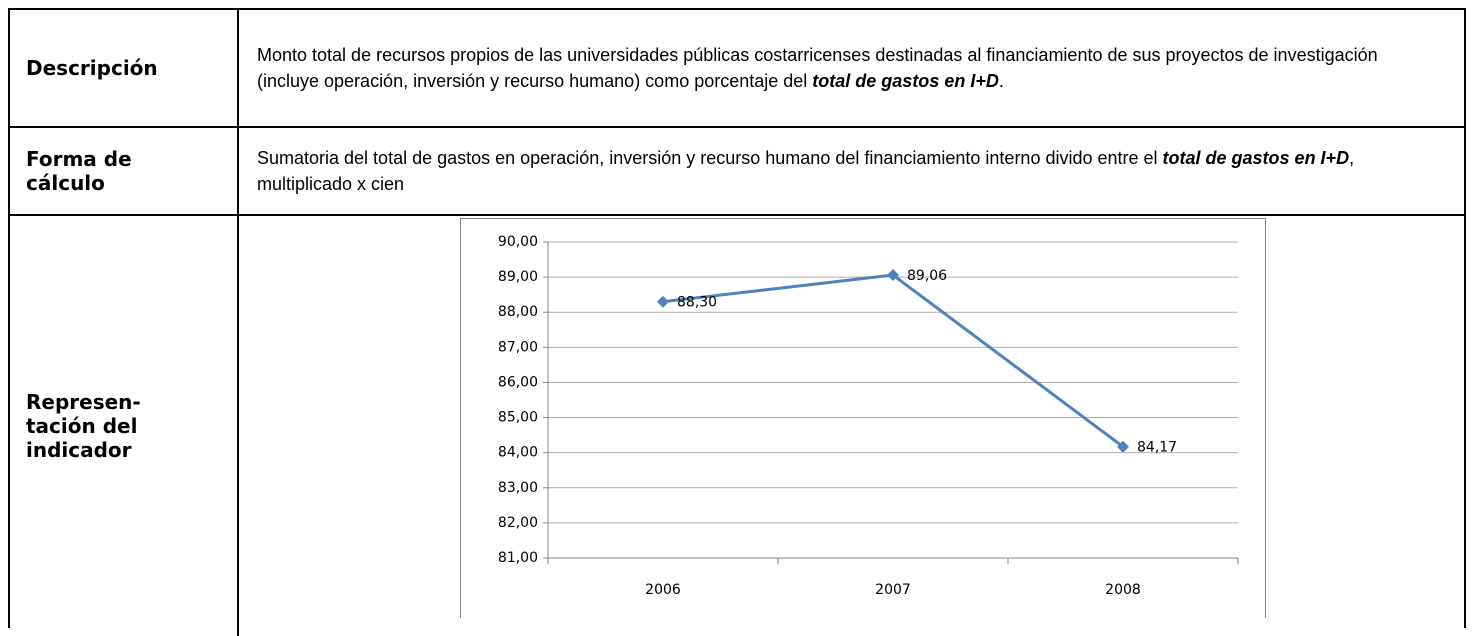 This screenshot has height=636, width=1474. Describe the element at coordinates (79, 450) in the screenshot. I see `label-line: indicador` at that location.